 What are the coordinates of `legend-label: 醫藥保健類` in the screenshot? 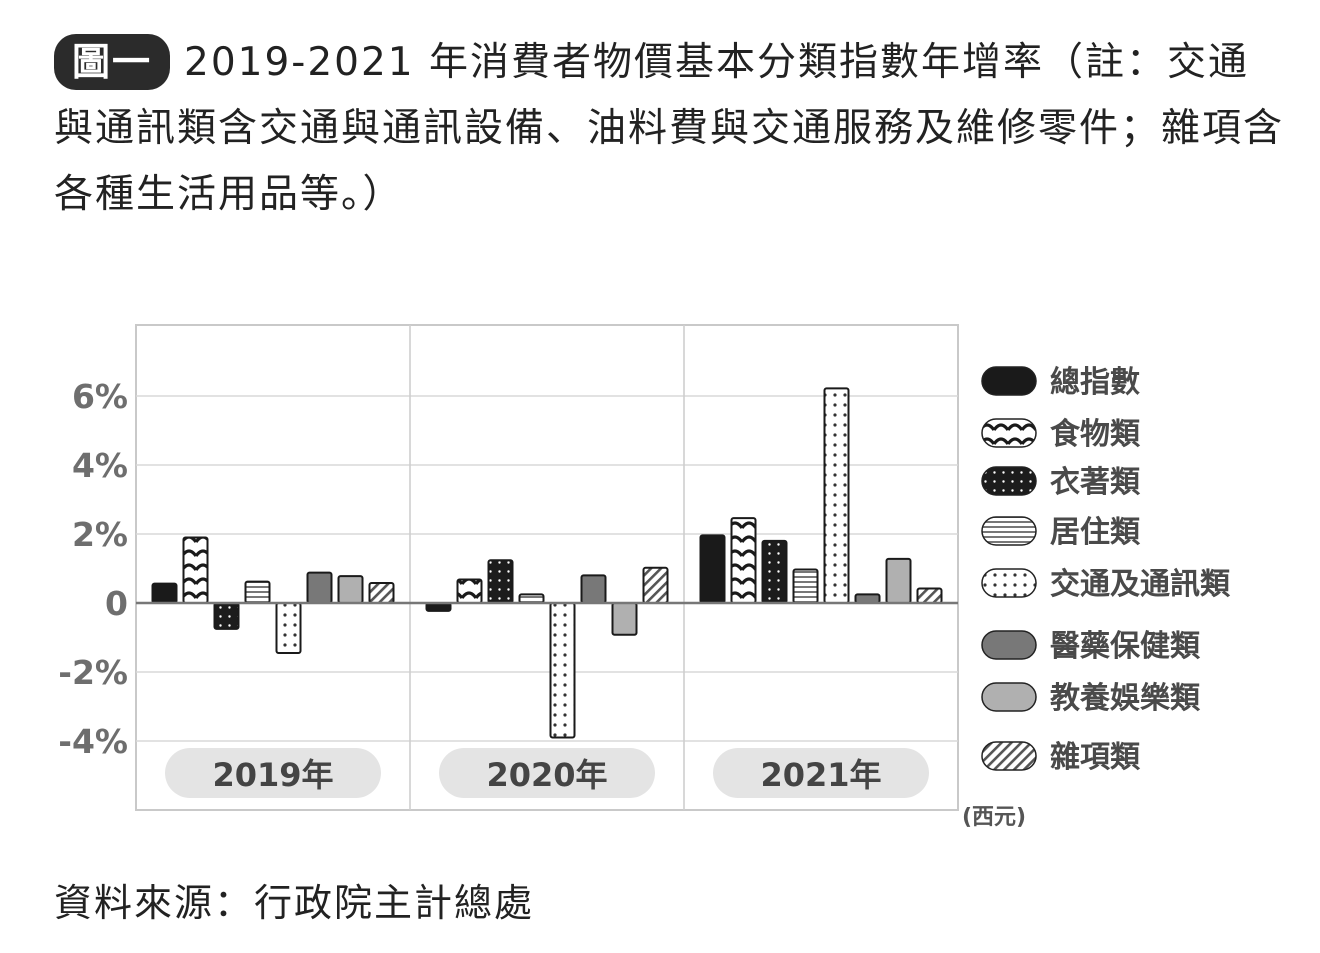 It's located at (1125, 646).